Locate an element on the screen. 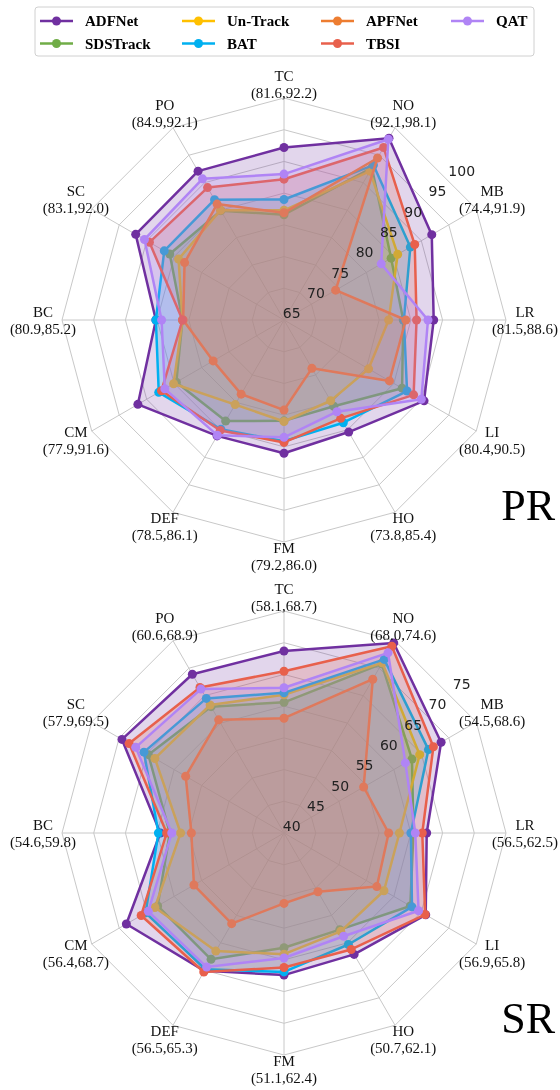 The image size is (560, 1090). legend-label: Un-Track is located at coordinates (258, 21).